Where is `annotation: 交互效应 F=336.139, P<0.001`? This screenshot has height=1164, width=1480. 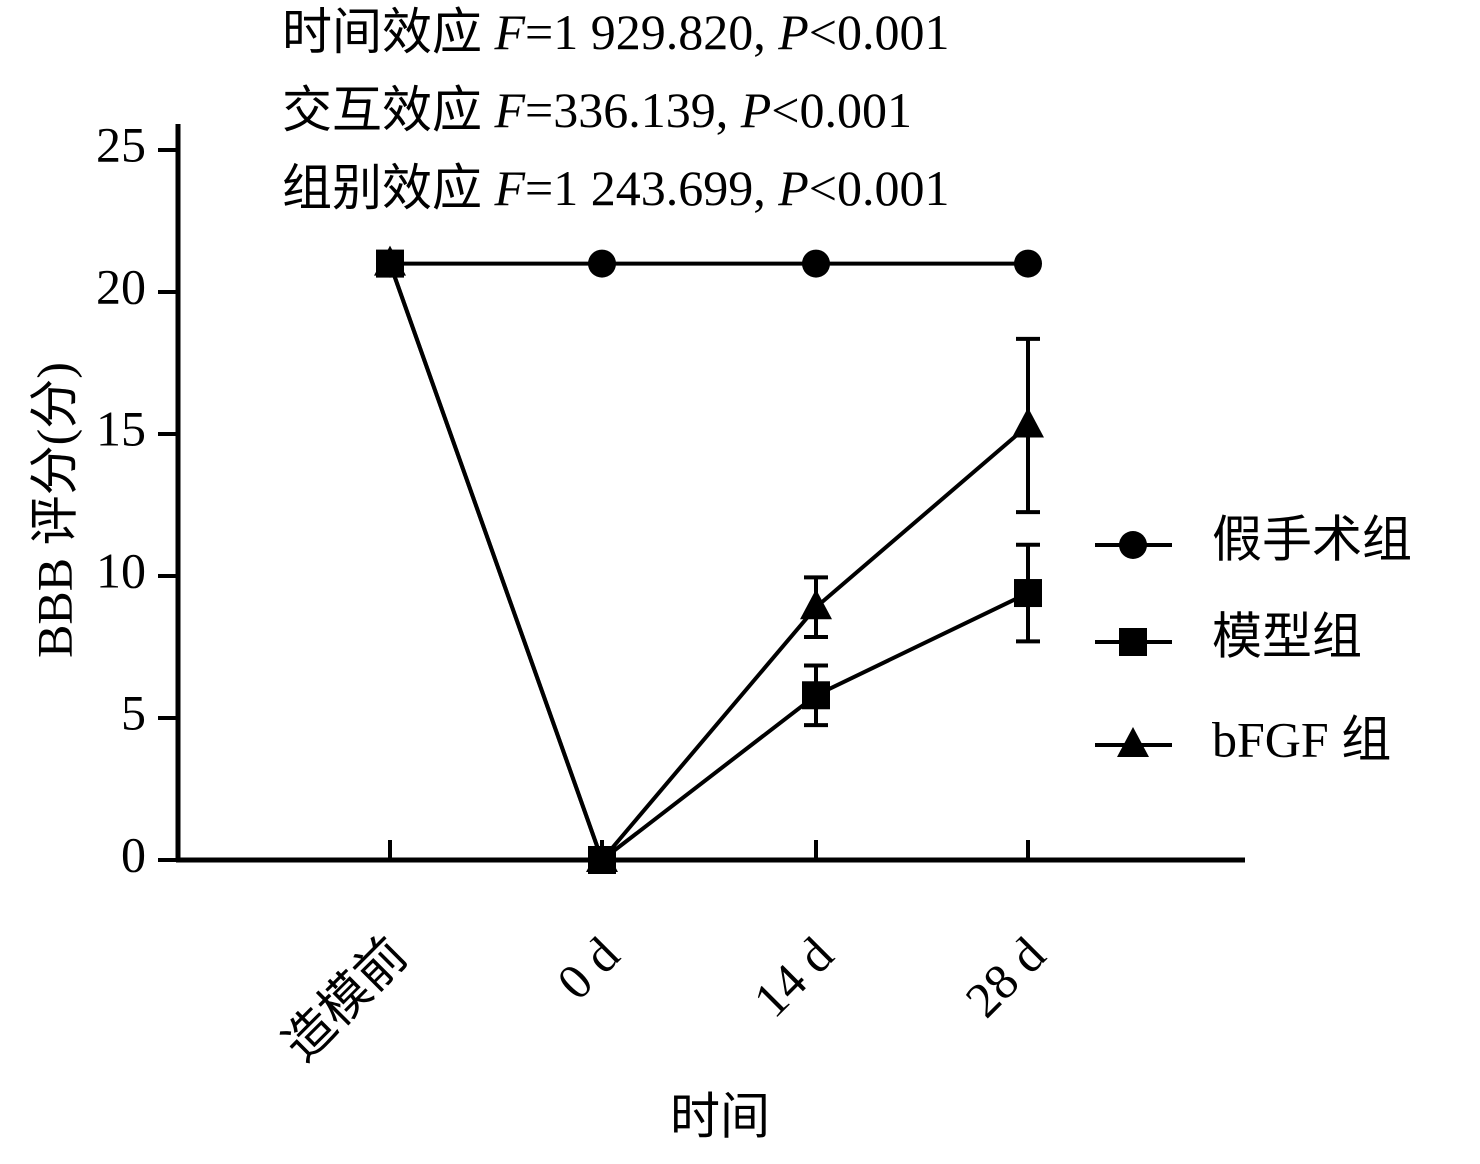
annotation: 交互效应 F=336.139, P<0.001 is located at coordinates (597, 110).